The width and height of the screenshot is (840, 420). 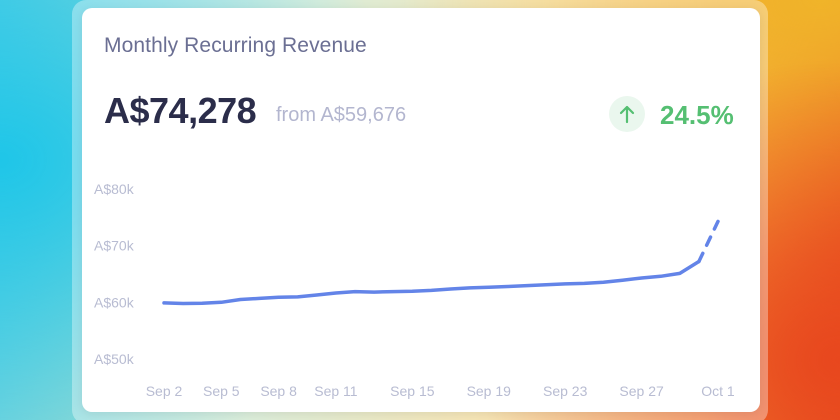 What do you see at coordinates (718, 391) in the screenshot?
I see `x-tick-label: Oct 1` at bounding box center [718, 391].